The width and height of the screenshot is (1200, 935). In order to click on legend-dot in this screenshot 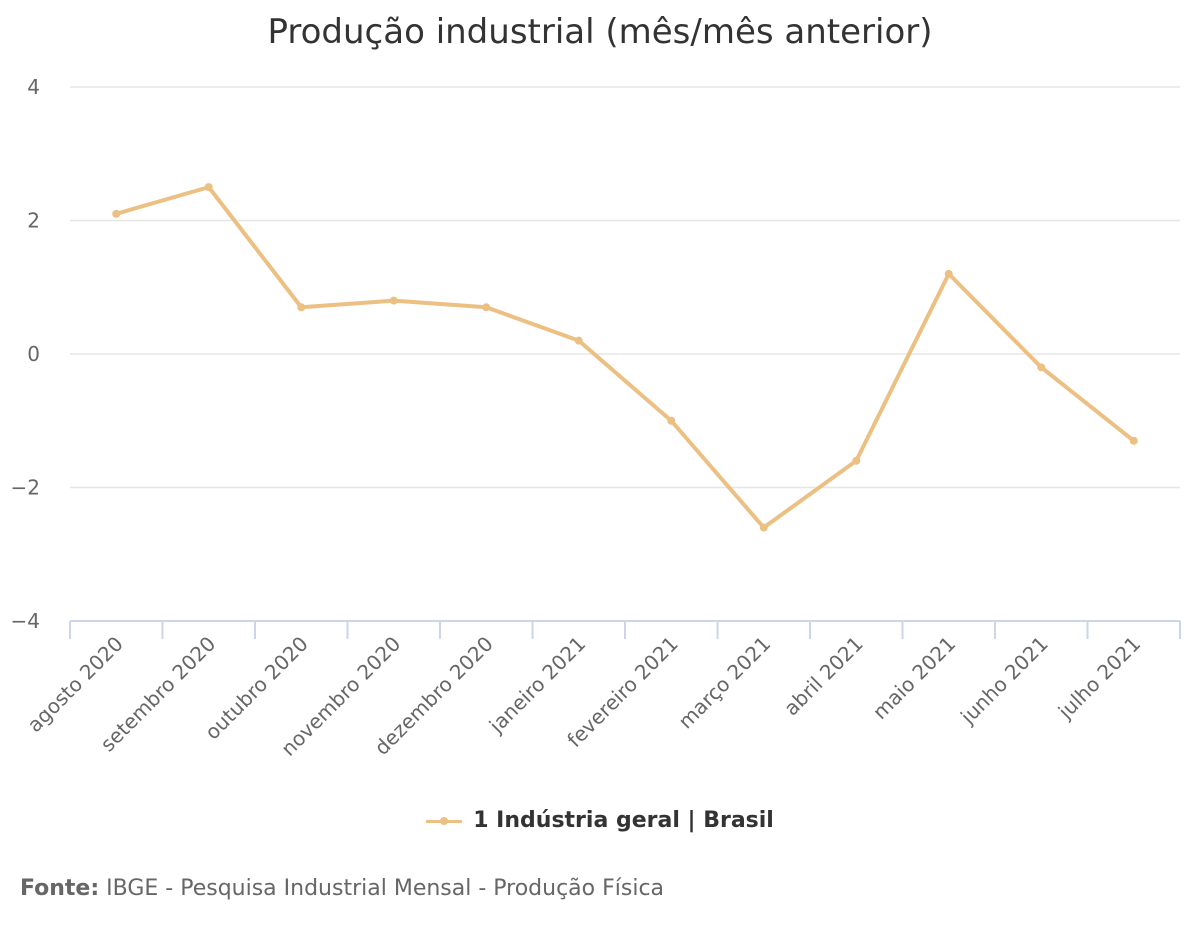, I will do `click(444, 820)`.